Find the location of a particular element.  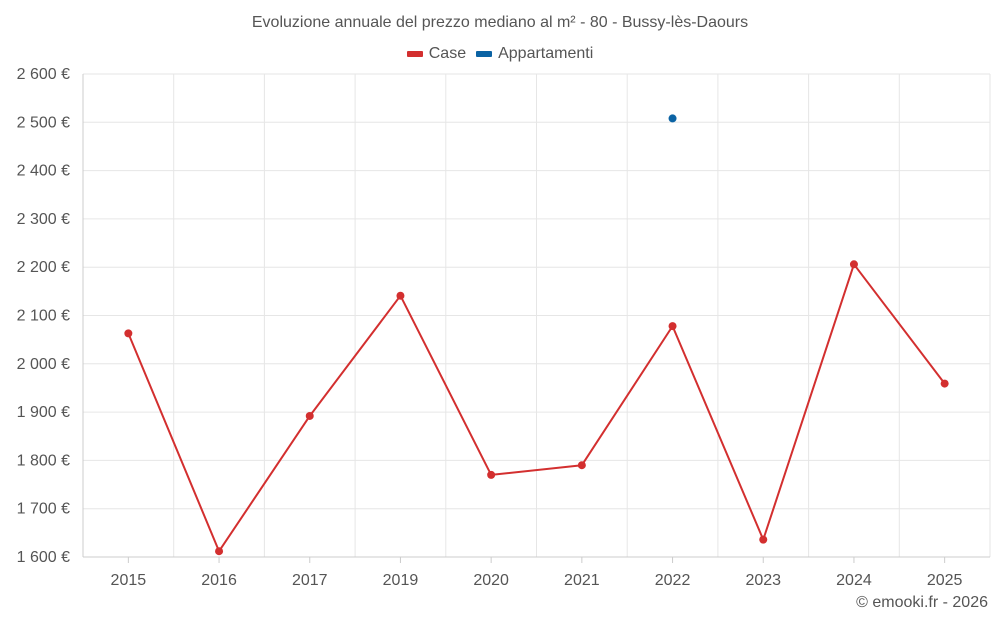

y-tick-label: 1 900 € is located at coordinates (43, 412).